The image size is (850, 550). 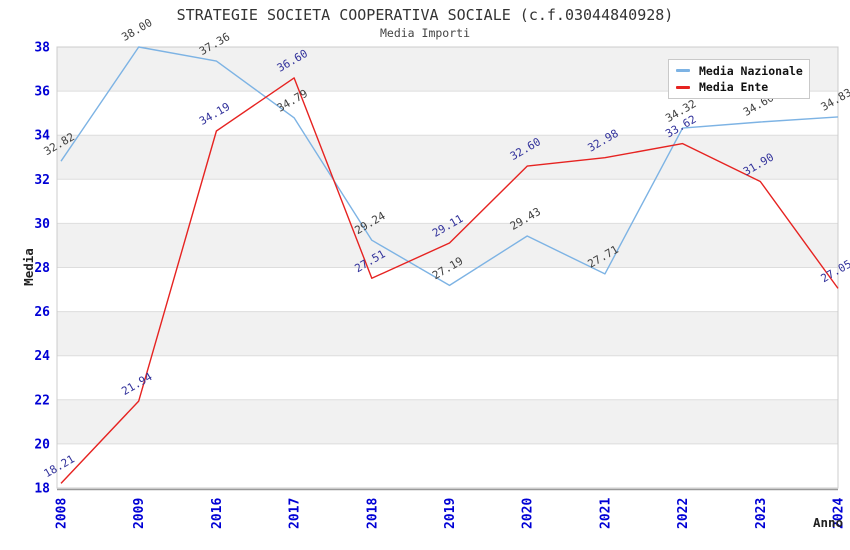 What do you see at coordinates (683, 87) in the screenshot?
I see `legend-line-swatch-ente-icon` at bounding box center [683, 87].